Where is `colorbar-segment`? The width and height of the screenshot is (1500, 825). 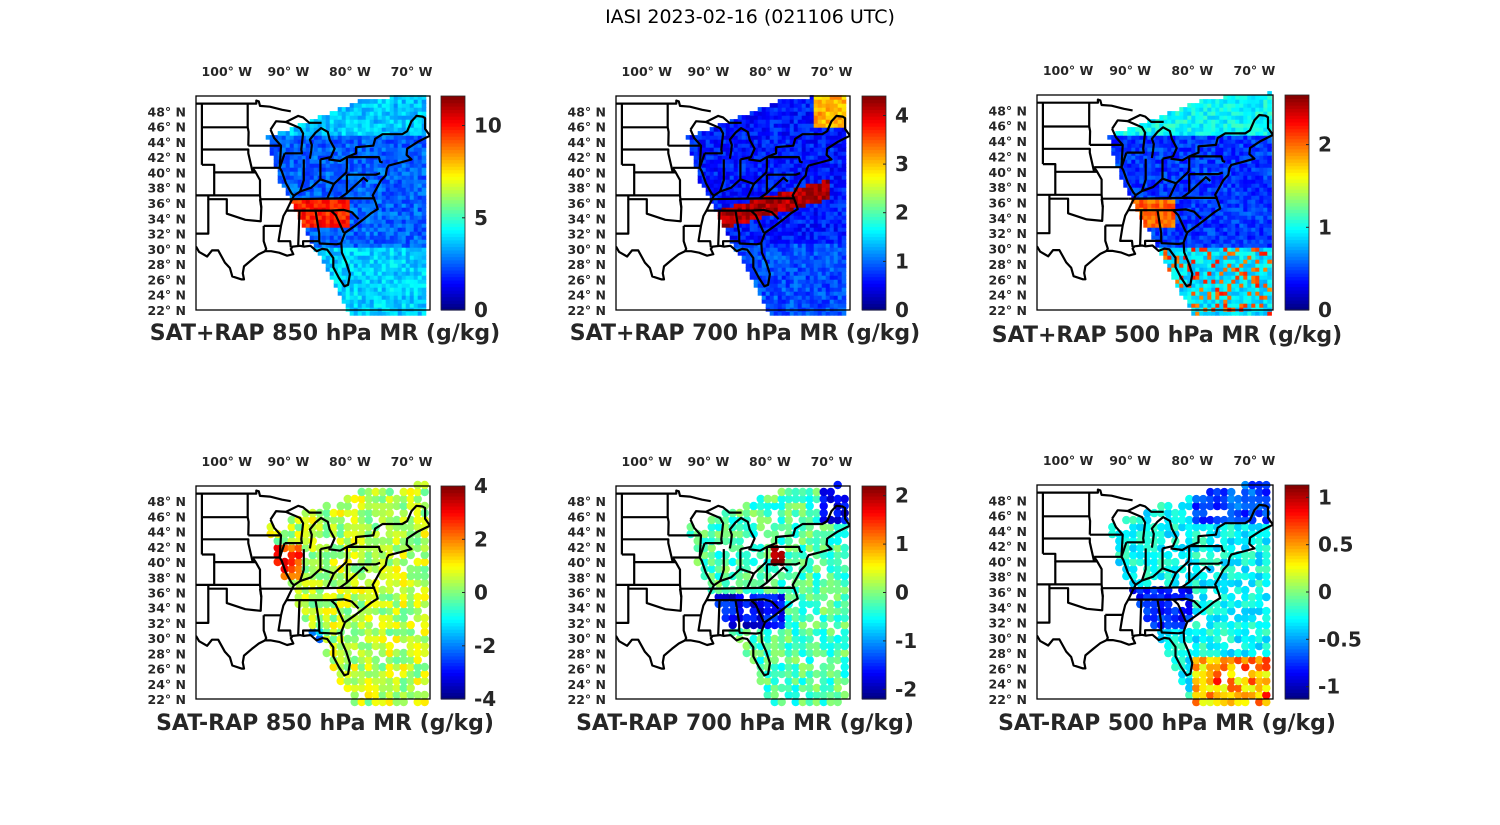
colorbar-segment is located at coordinates (453, 295).